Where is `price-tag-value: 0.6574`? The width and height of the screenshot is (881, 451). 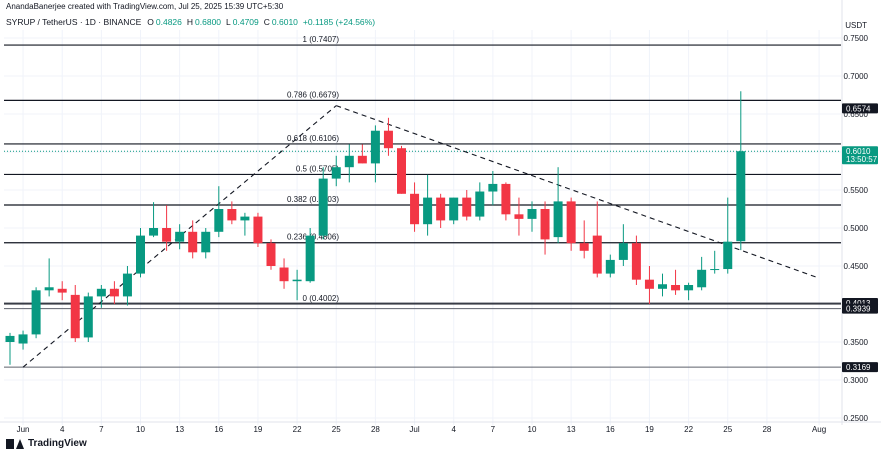 price-tag-value: 0.6574 is located at coordinates (858, 108).